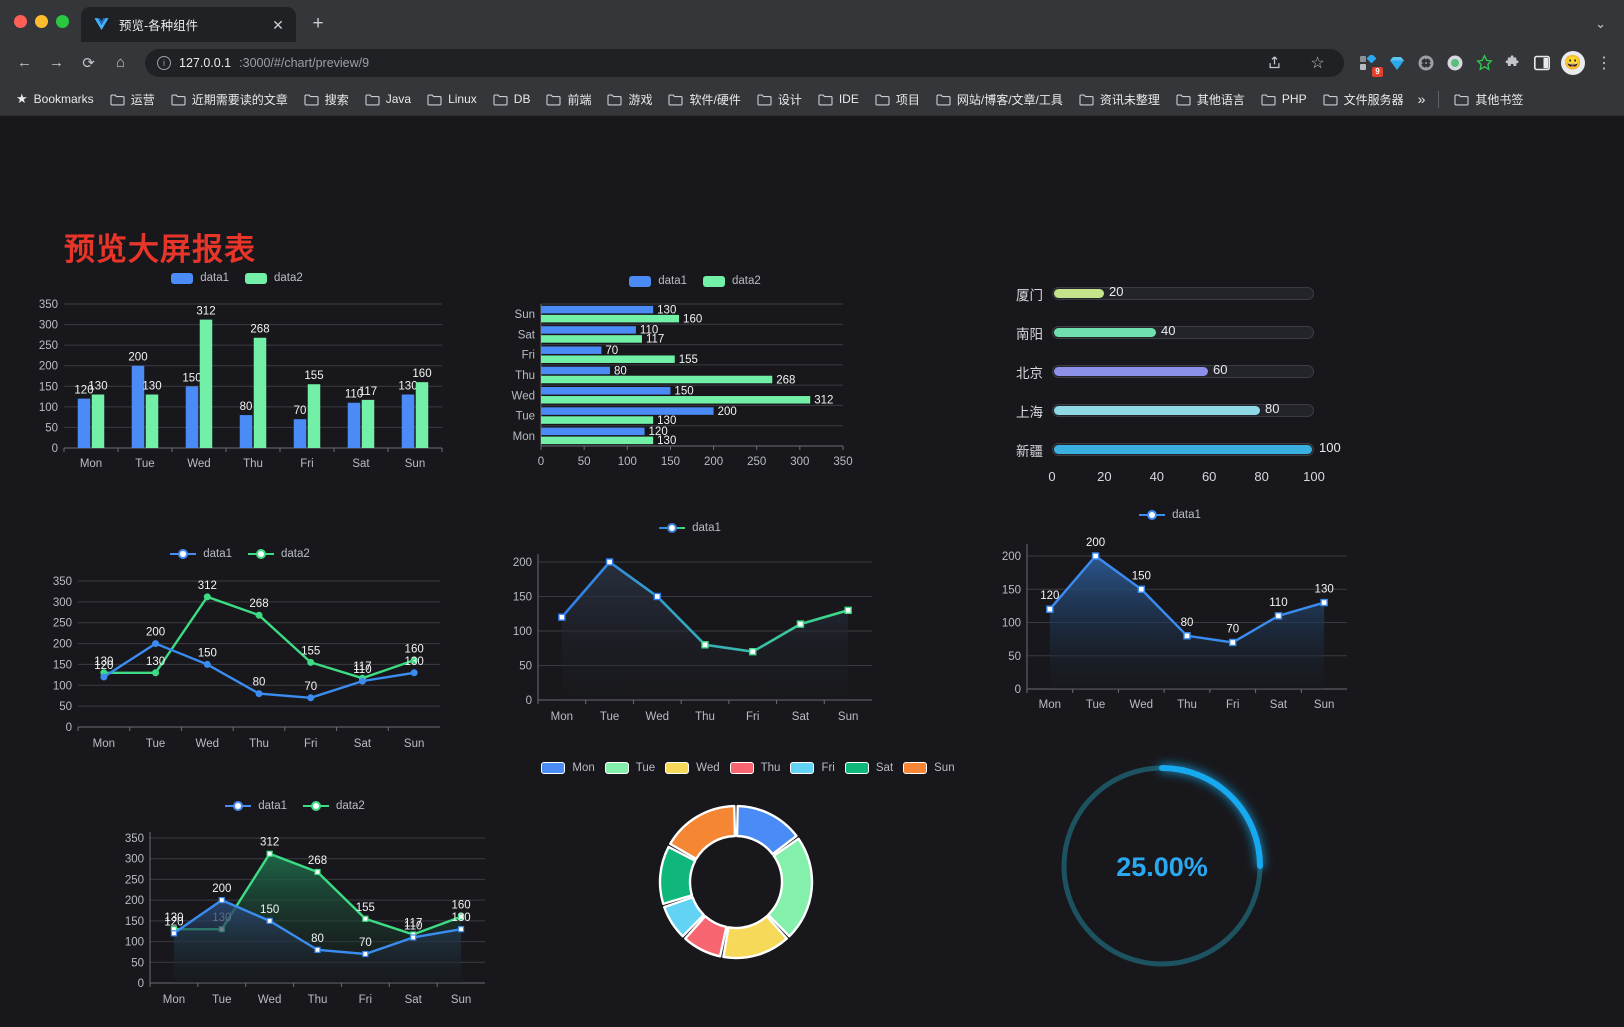  I want to click on diamond-icon, so click(1397, 63).